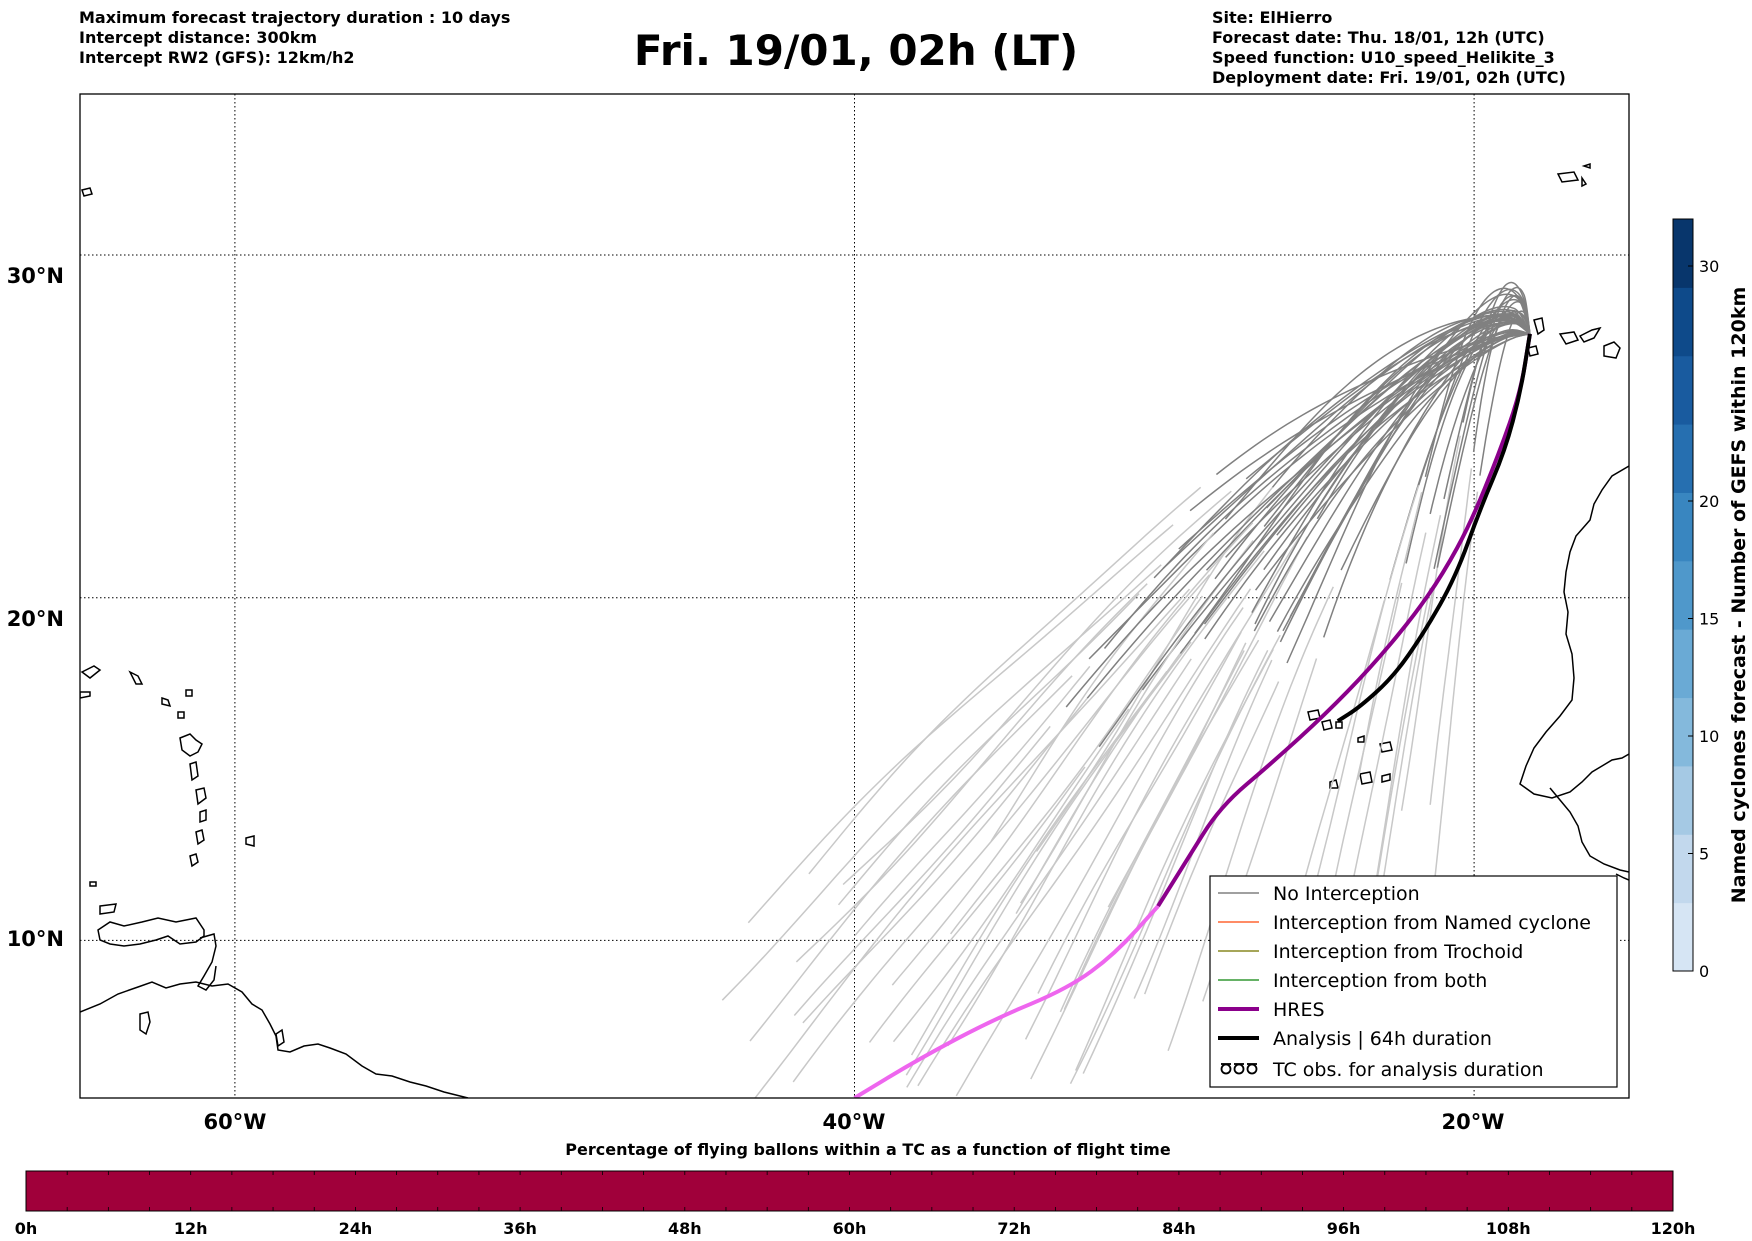  I want to click on legend-label-hres: HRES, so click(1299, 1010).